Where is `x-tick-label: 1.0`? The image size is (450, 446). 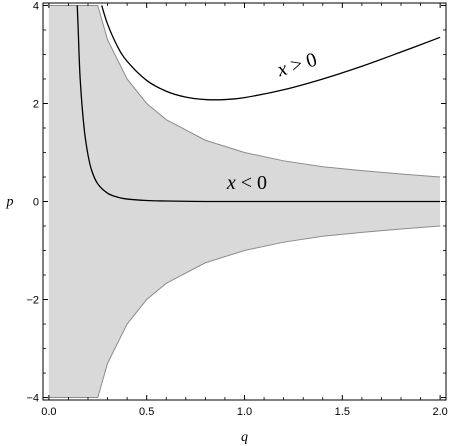
x-tick-label: 1.0 is located at coordinates (244, 412).